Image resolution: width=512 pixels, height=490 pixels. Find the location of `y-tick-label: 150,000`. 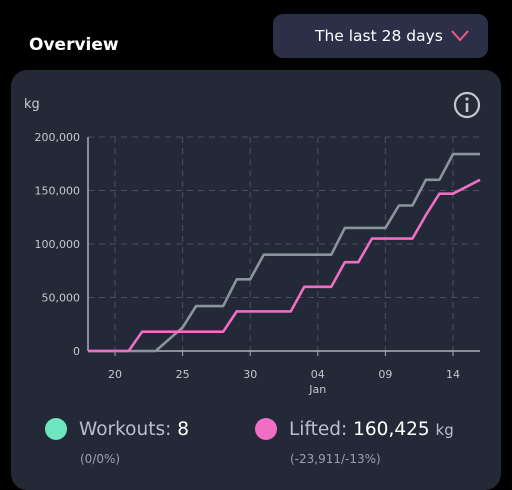

y-tick-label: 150,000 is located at coordinates (58, 191).